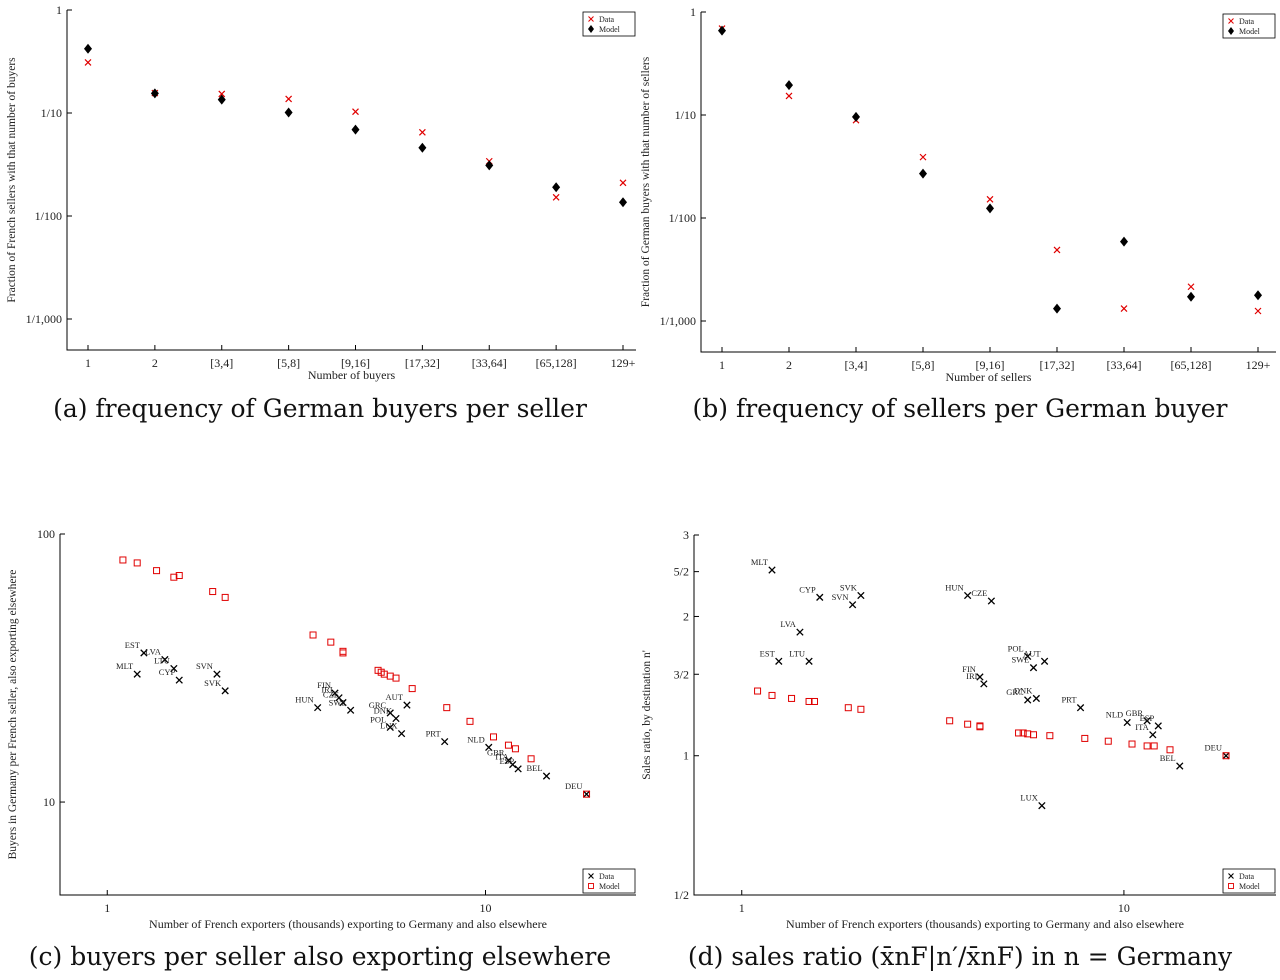  Describe the element at coordinates (213, 683) in the screenshot. I see `point-label: SVK` at that location.